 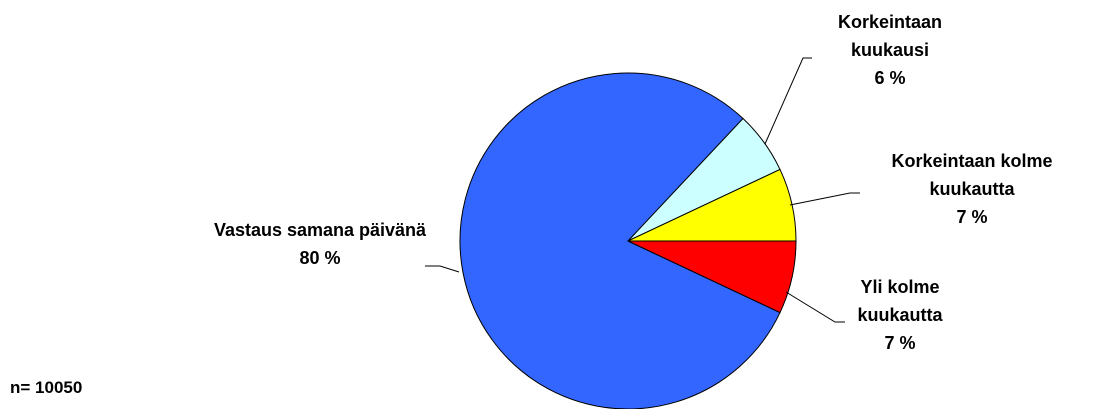 What do you see at coordinates (320, 244) in the screenshot?
I see `slice-label: Vastaus samana päivänä 80 %` at bounding box center [320, 244].